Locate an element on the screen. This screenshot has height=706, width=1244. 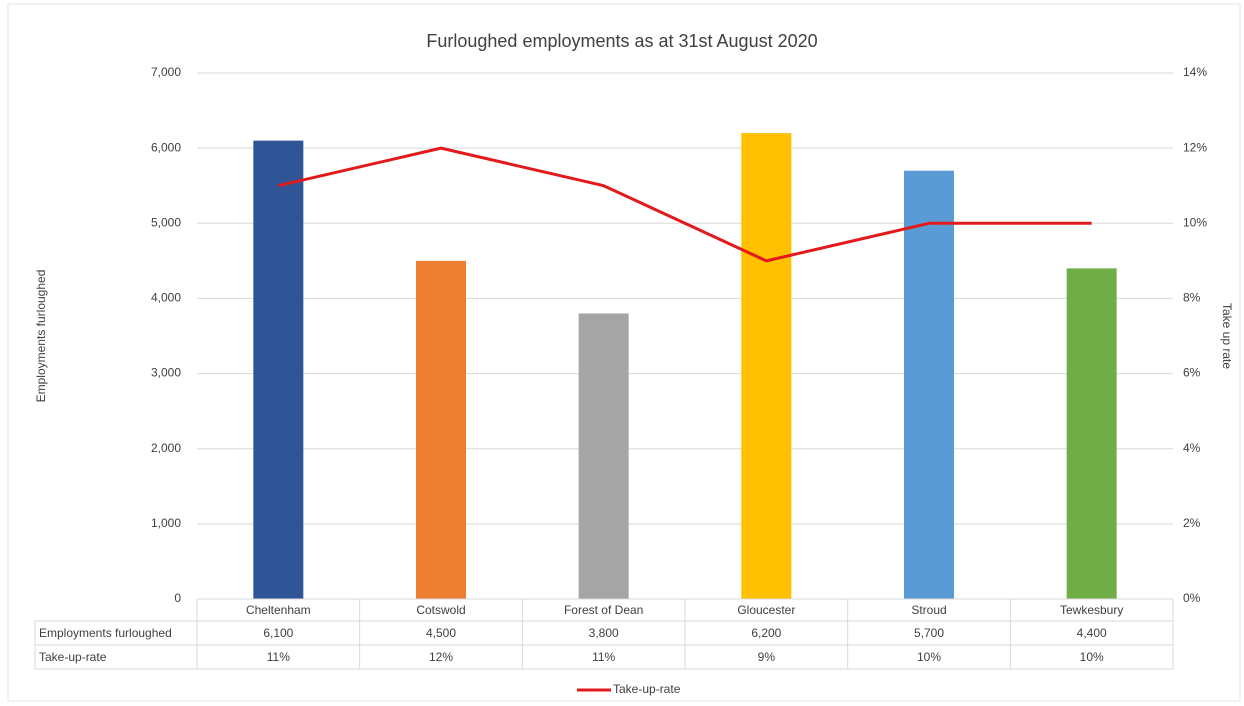
table-value: 4,400 is located at coordinates (1092, 633).